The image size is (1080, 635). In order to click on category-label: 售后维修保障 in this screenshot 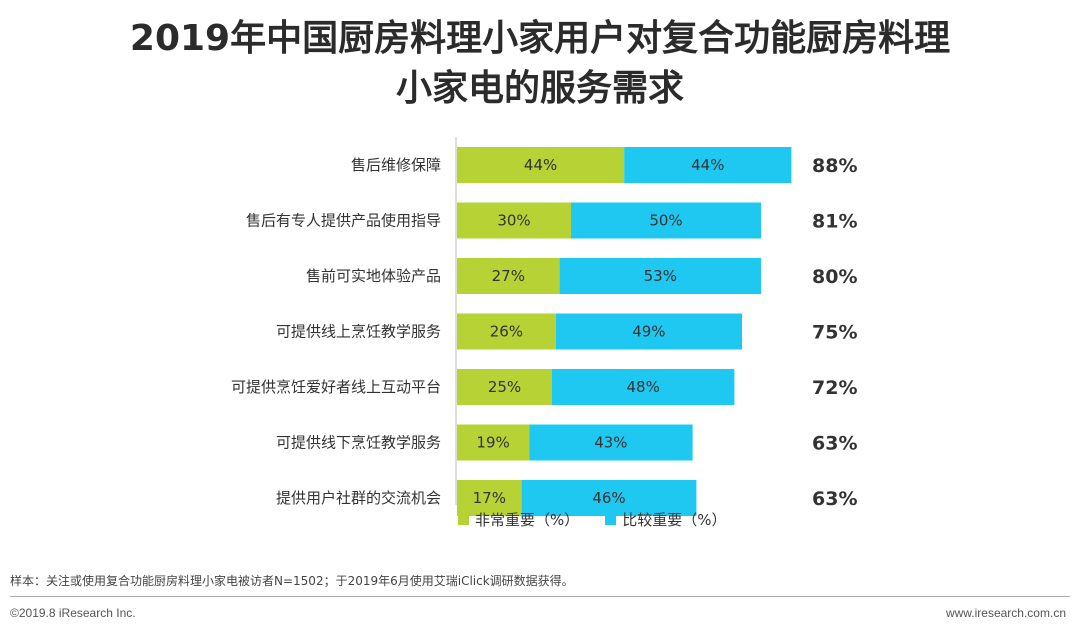, I will do `click(396, 165)`.